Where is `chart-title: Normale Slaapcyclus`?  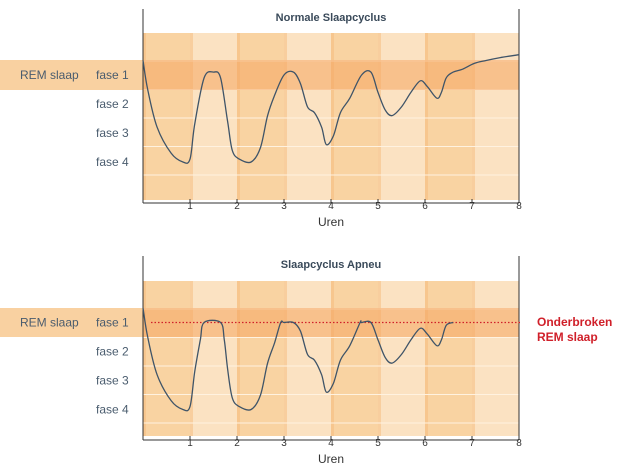
chart-title: Normale Slaapcyclus is located at coordinates (331, 18).